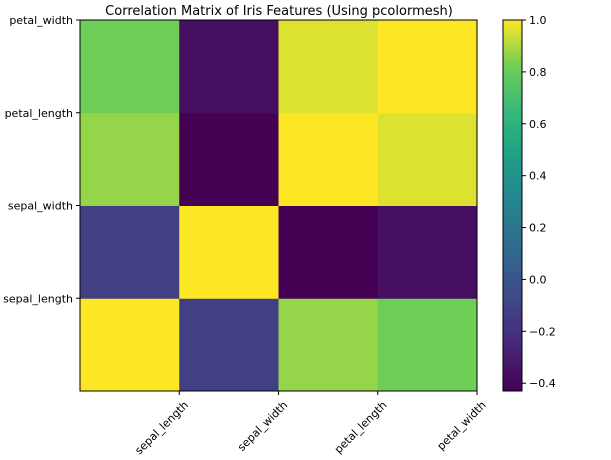 The width and height of the screenshot is (611, 460). What do you see at coordinates (538, 20) in the screenshot?
I see `colorbar-tick-label: 1.0` at bounding box center [538, 20].